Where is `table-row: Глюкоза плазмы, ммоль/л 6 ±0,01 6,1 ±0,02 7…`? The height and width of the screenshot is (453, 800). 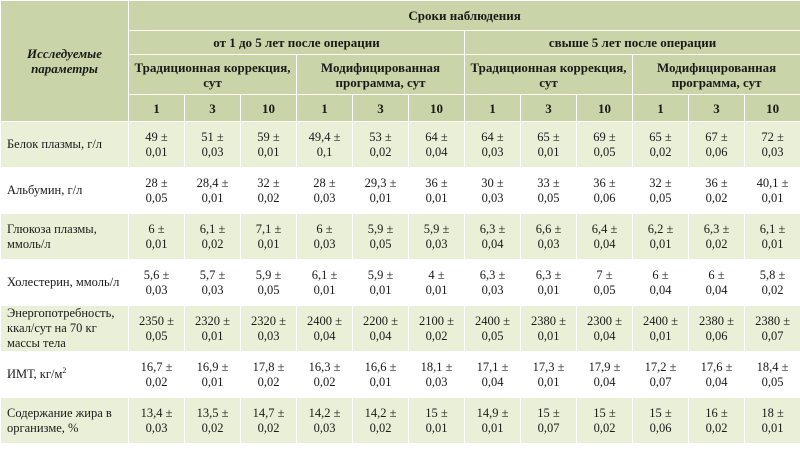
table-row: Глюкоза плазмы, ммоль/л 6 ±0,01 6,1 ±0,02 7… is located at coordinates (400, 236).